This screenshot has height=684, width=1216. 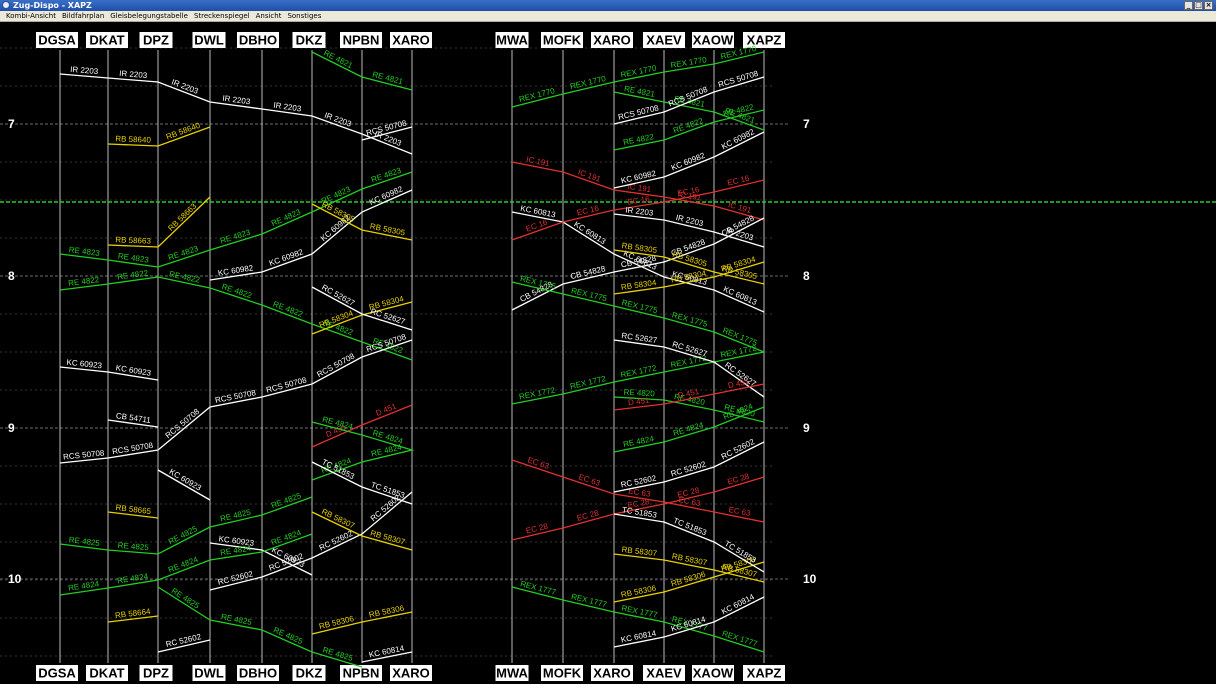 What do you see at coordinates (538, 588) in the screenshot?
I see `train-label: REX 1777` at bounding box center [538, 588].